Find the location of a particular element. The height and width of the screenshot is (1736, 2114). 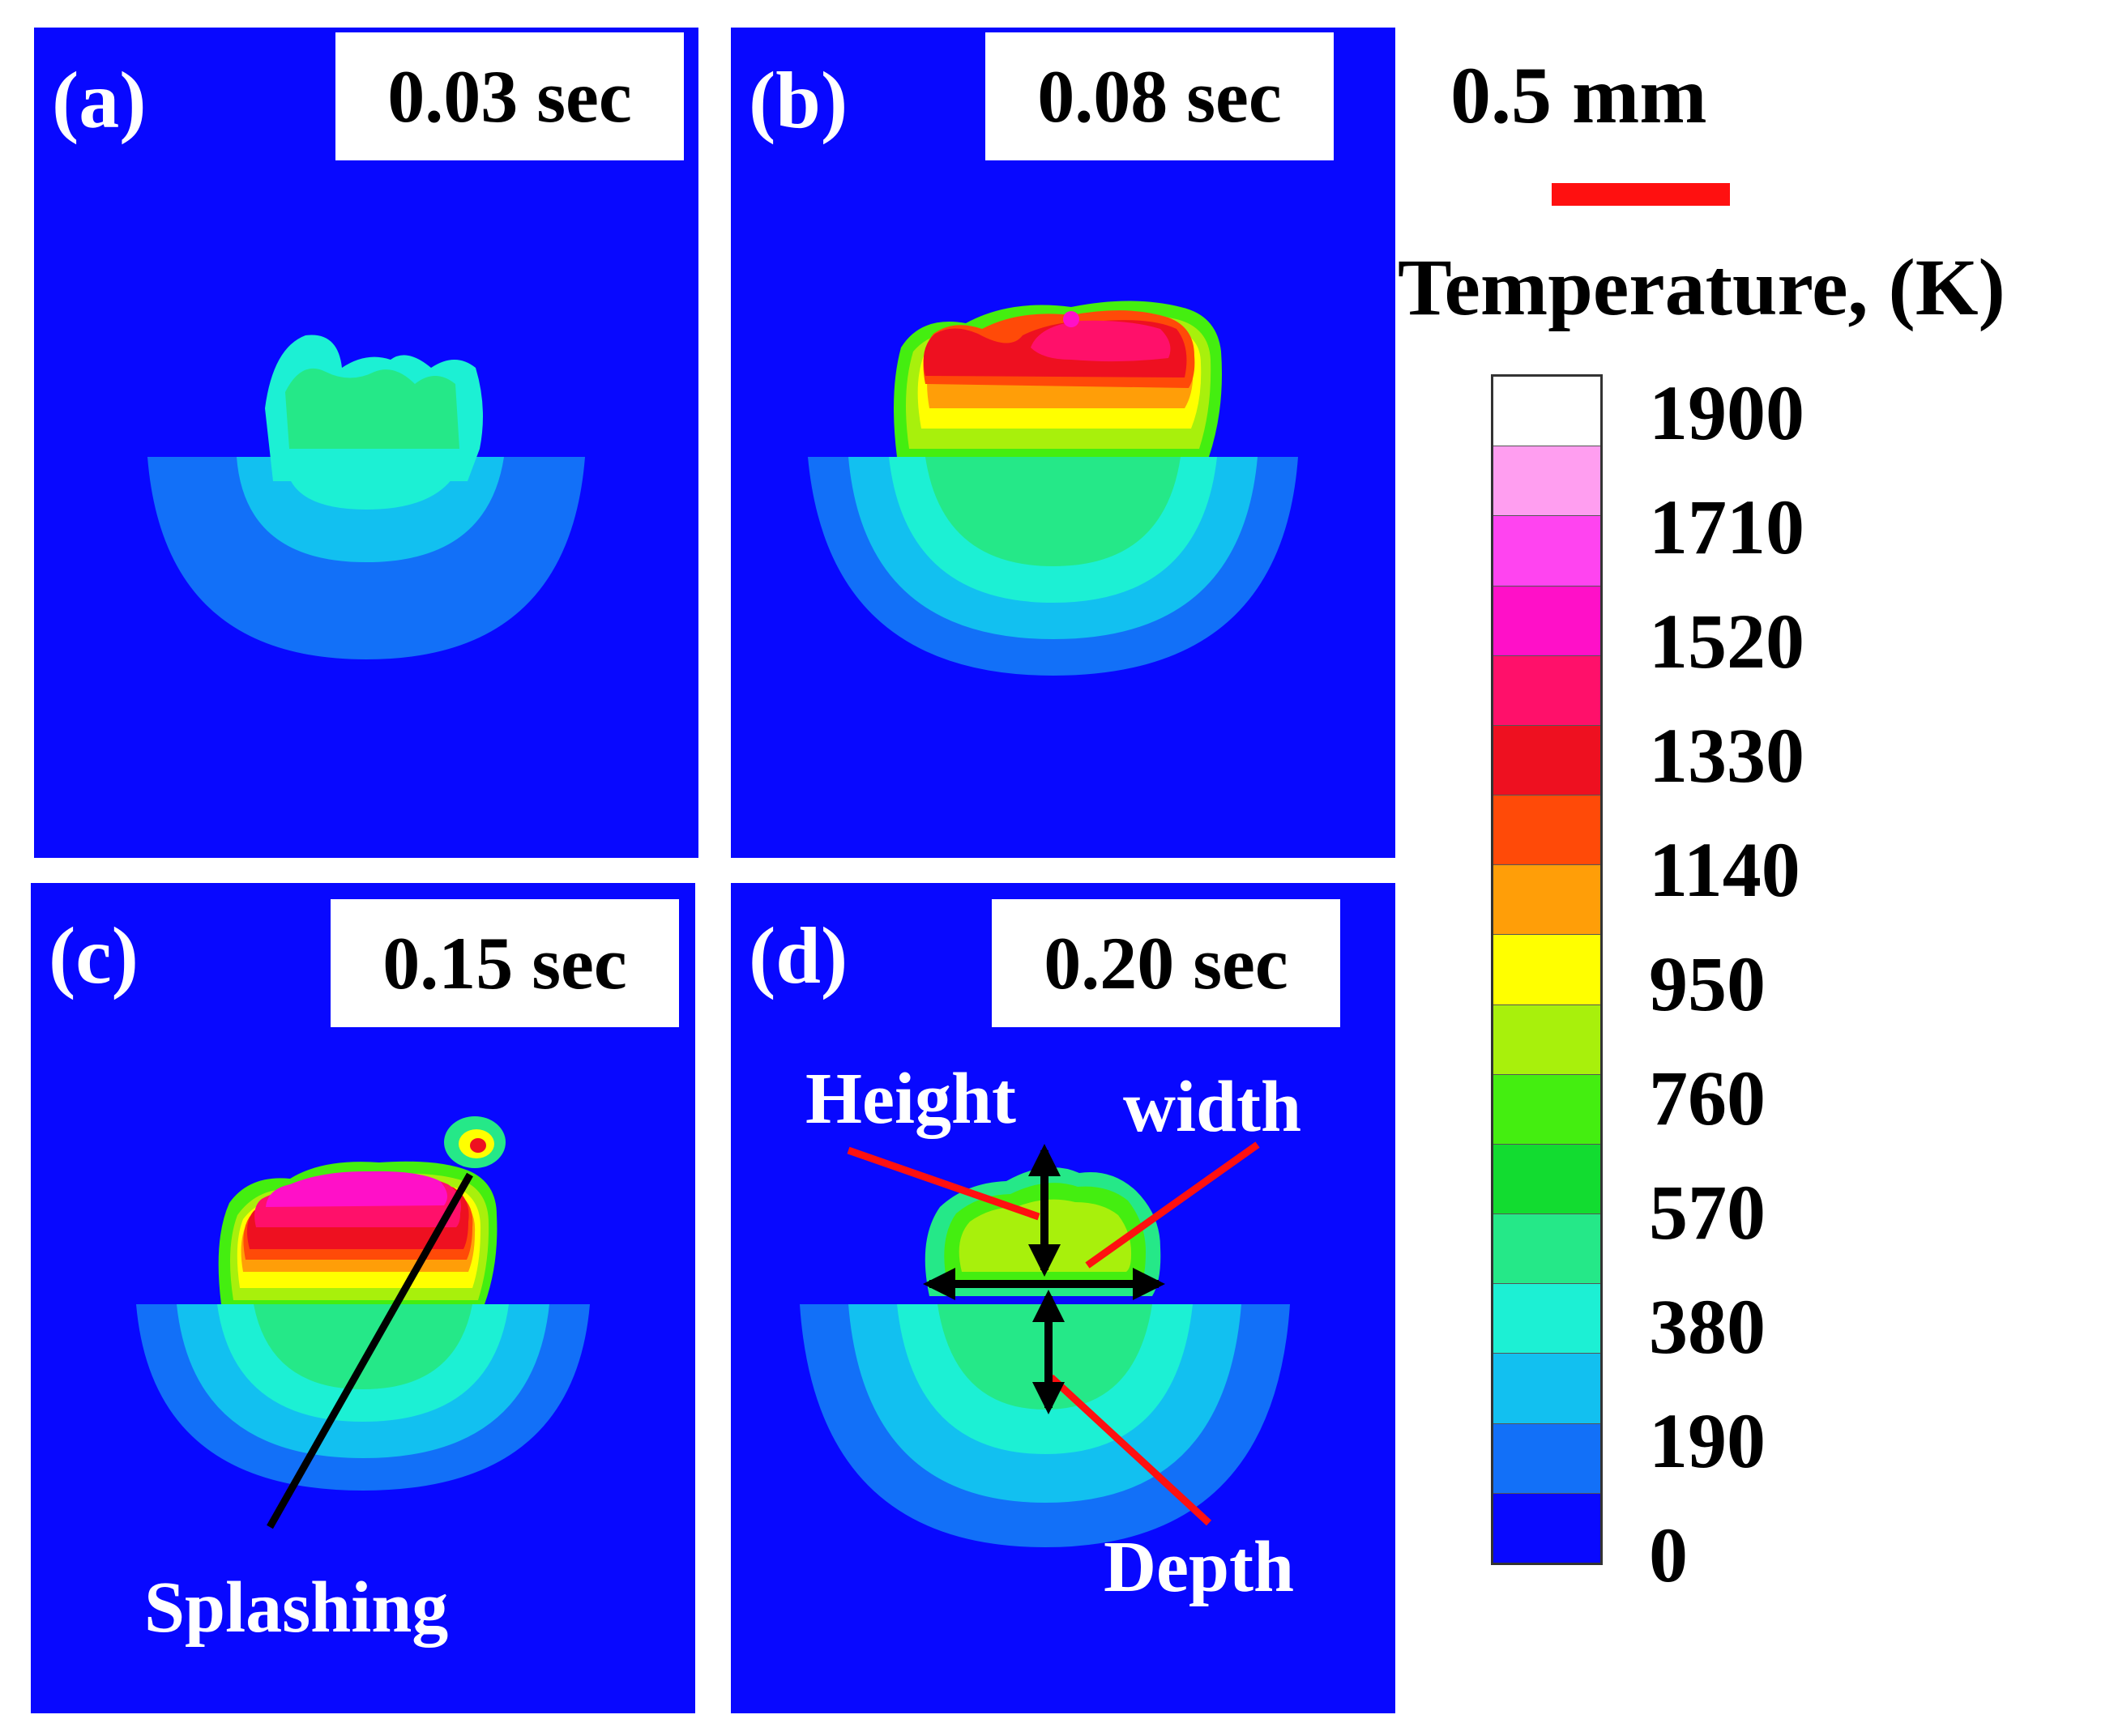

splashing-label: Splashing is located at coordinates (296, 1608).